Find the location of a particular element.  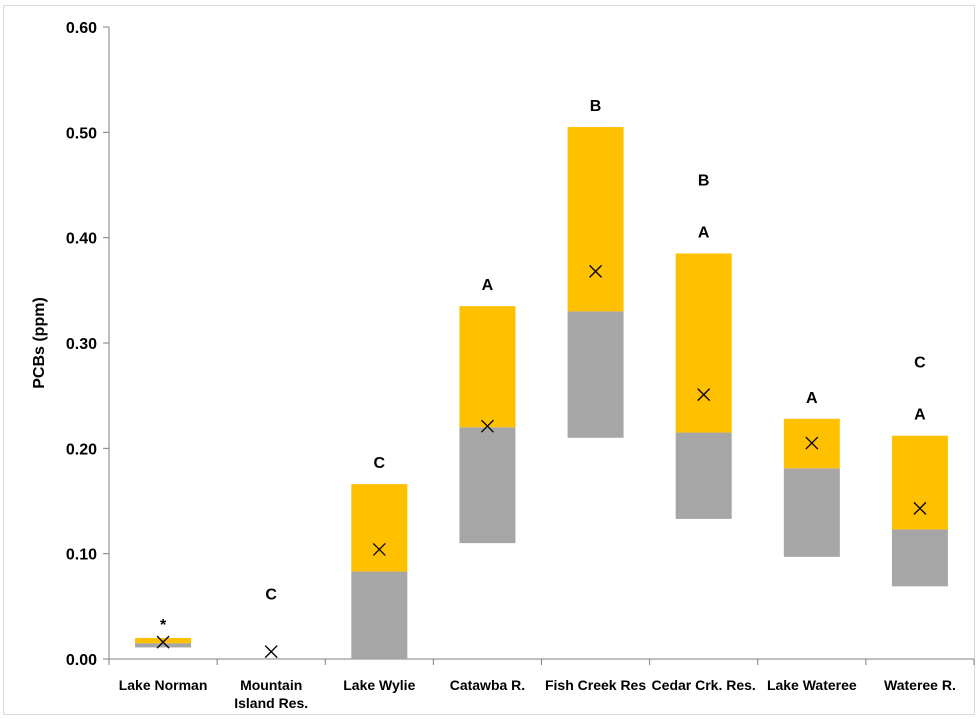

y-tick-label: 0.60 is located at coordinates (81, 28).